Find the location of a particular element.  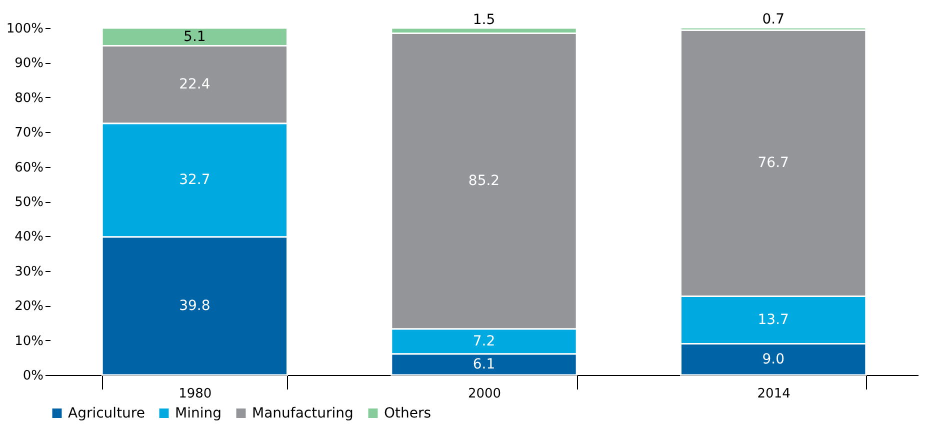

data-label: 22.4 is located at coordinates (194, 84).